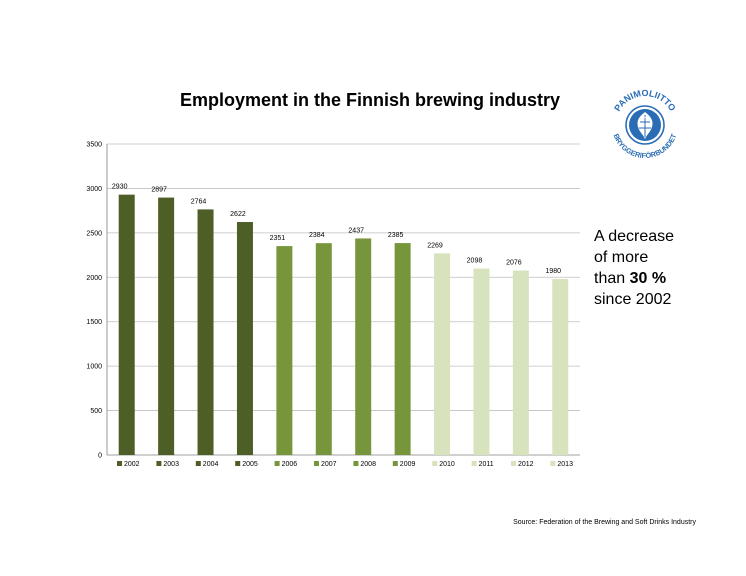  What do you see at coordinates (284, 350) in the screenshot?
I see `bar-2006` at bounding box center [284, 350].